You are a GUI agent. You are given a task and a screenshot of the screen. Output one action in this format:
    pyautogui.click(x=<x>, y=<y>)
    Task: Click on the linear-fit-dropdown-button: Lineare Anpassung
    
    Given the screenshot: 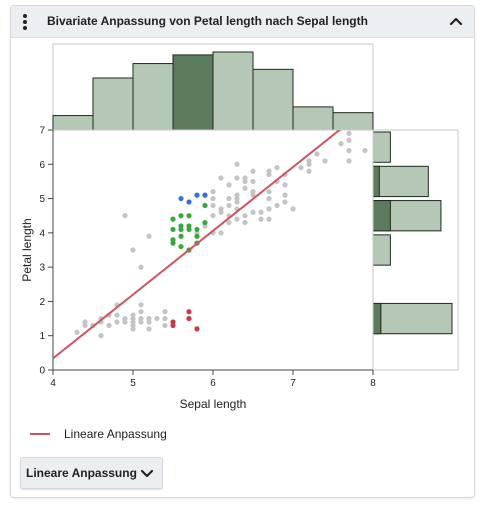 What is the action you would take?
    pyautogui.click(x=91, y=473)
    